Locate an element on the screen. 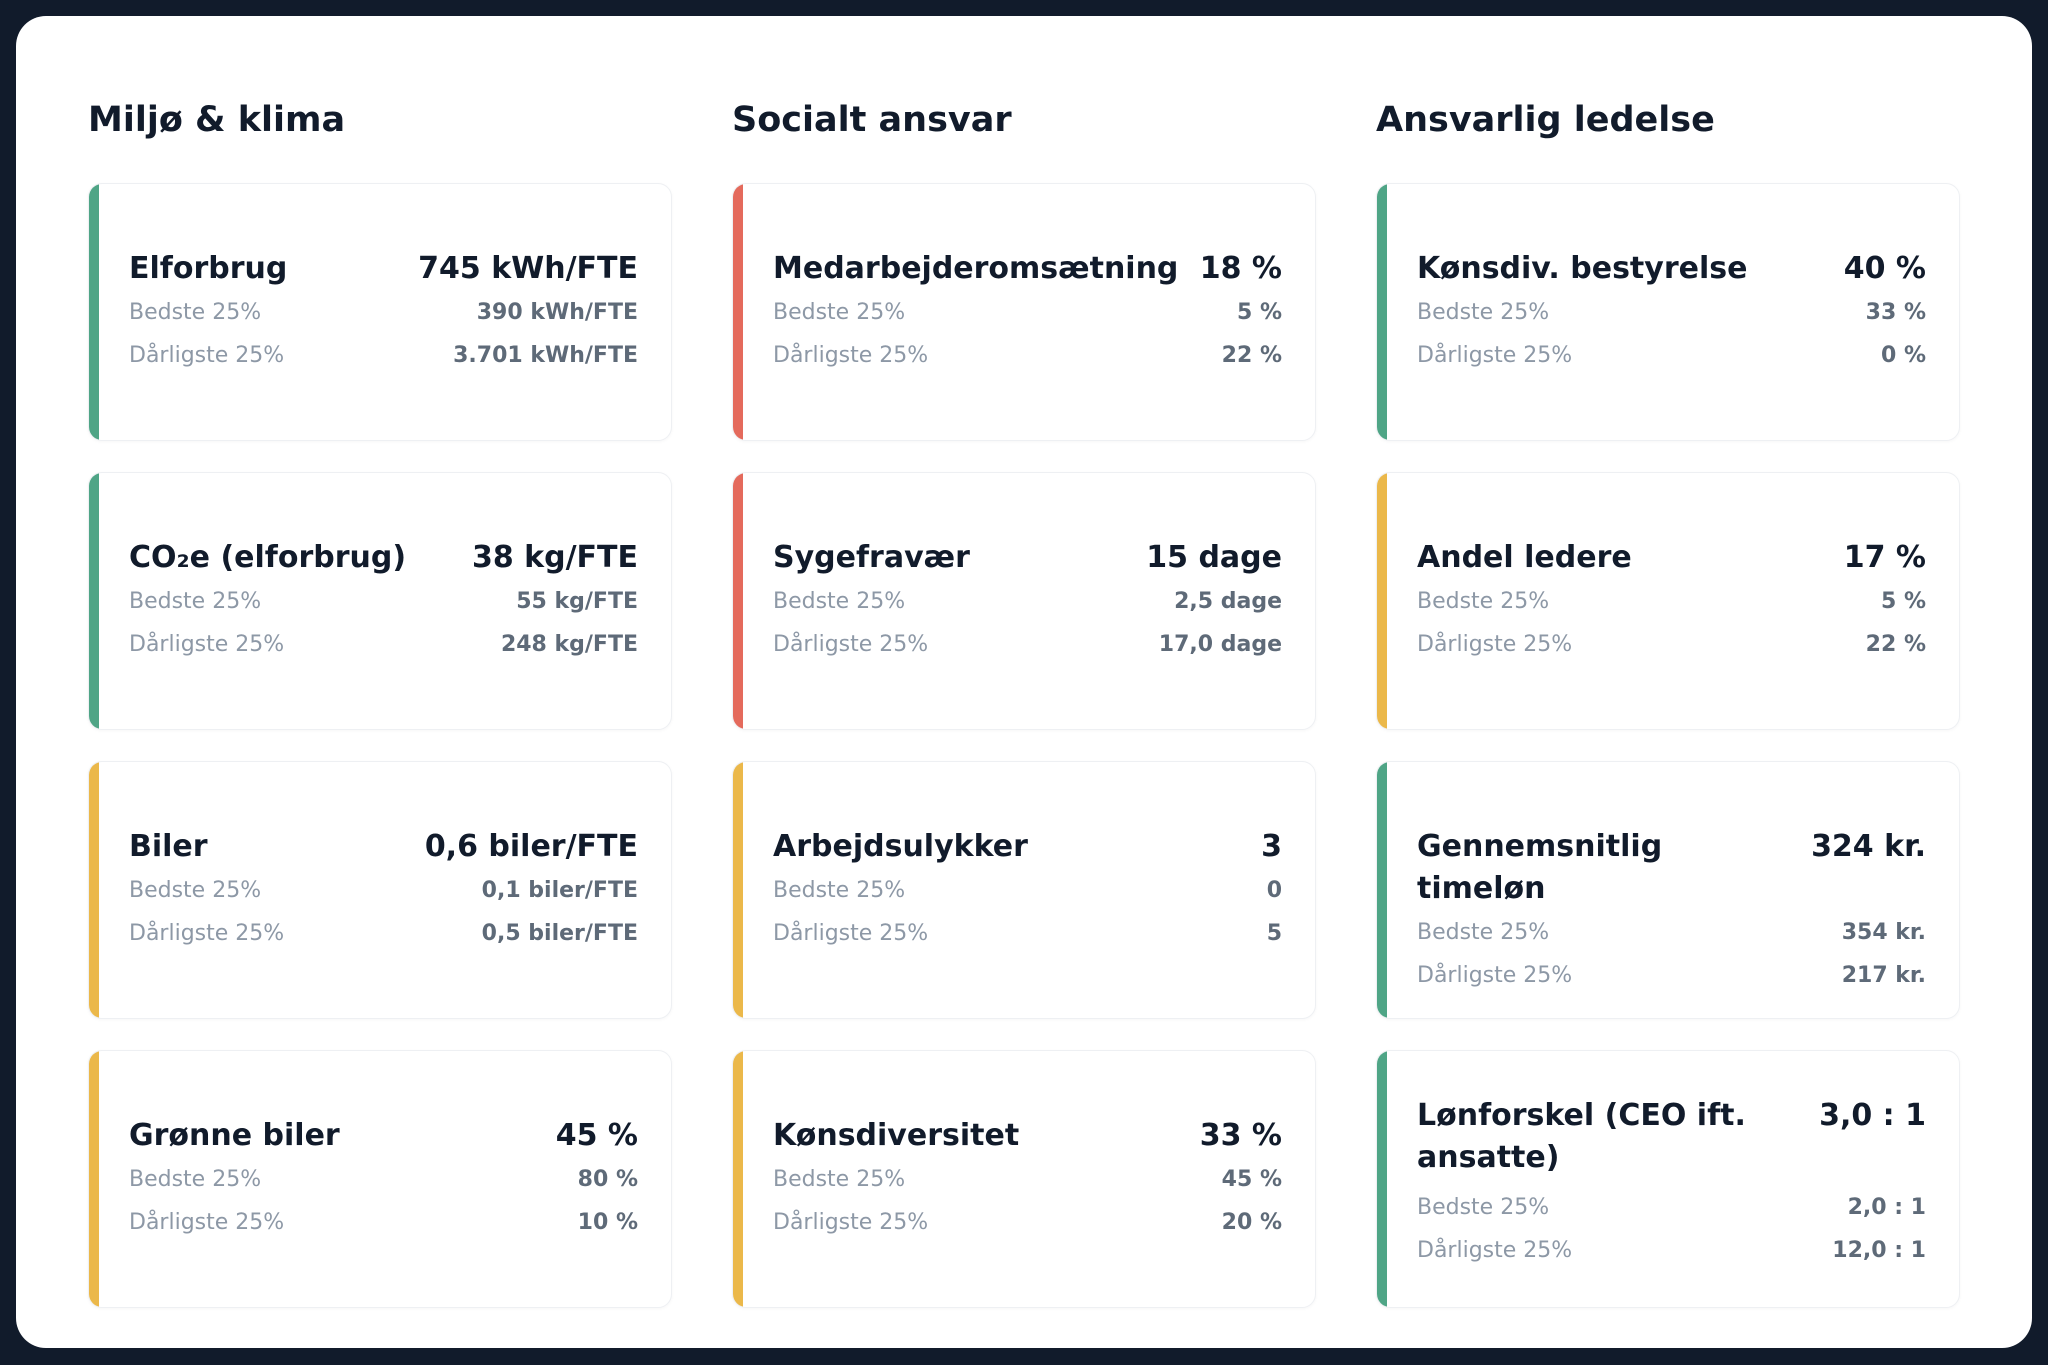 The height and width of the screenshot is (1365, 2048). metric-value: 33 % is located at coordinates (1240, 1135).